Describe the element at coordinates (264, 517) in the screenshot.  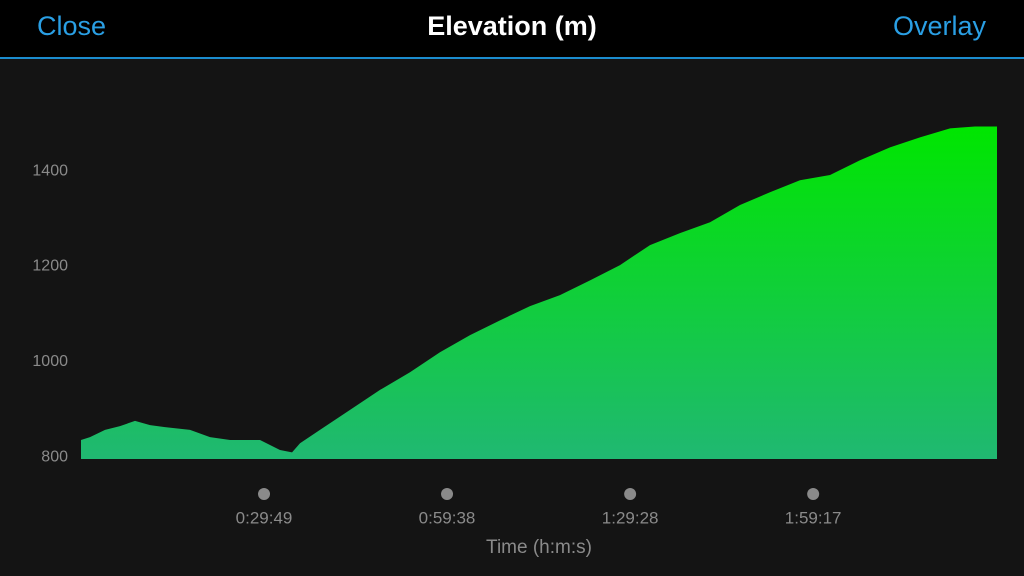
I see `x-tick-label: 0:29:49` at that location.